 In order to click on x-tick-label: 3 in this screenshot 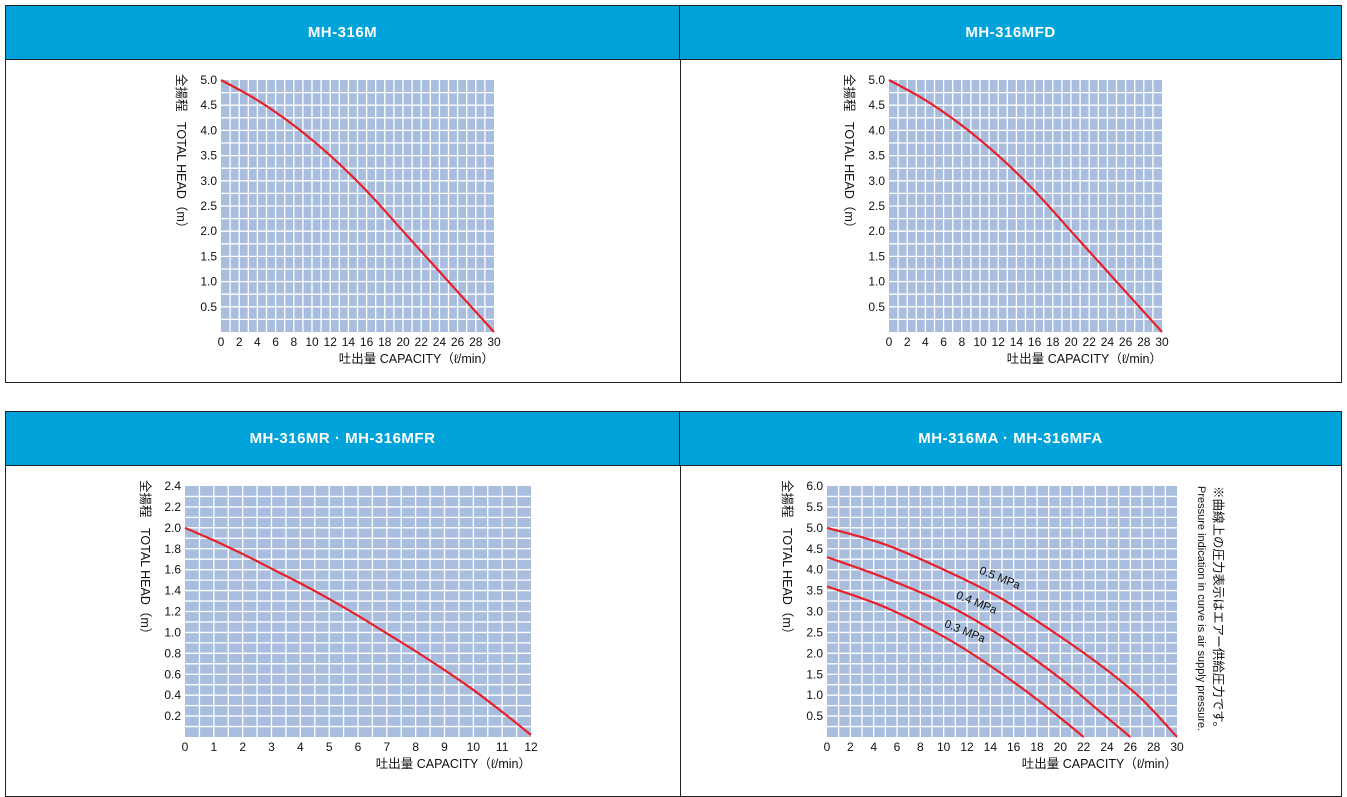, I will do `click(271, 747)`.